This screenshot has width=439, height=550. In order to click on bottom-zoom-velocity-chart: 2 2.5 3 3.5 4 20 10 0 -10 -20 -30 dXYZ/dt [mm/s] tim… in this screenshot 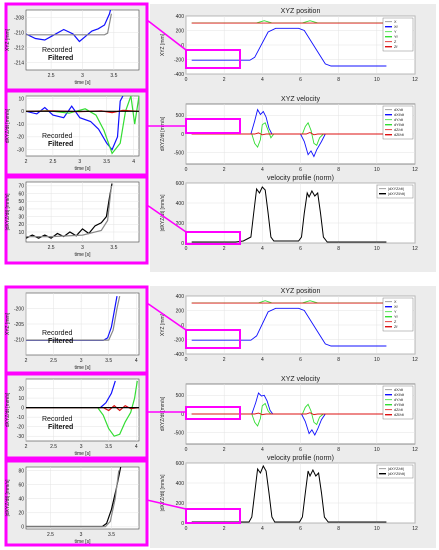, I will do `click(76, 416)`.